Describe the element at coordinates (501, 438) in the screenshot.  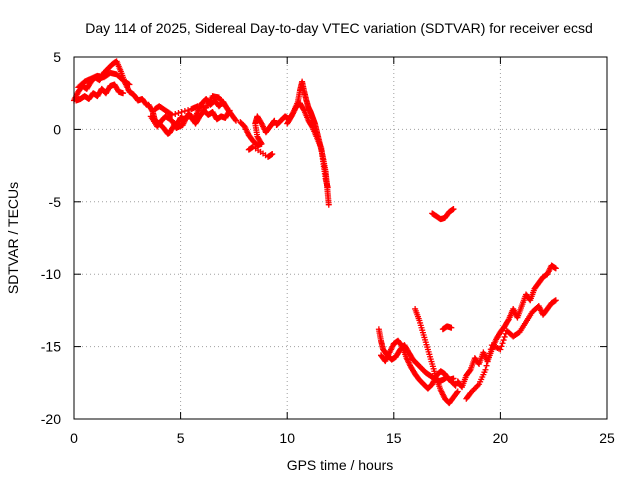
I see `x-tick-label: 20` at that location.